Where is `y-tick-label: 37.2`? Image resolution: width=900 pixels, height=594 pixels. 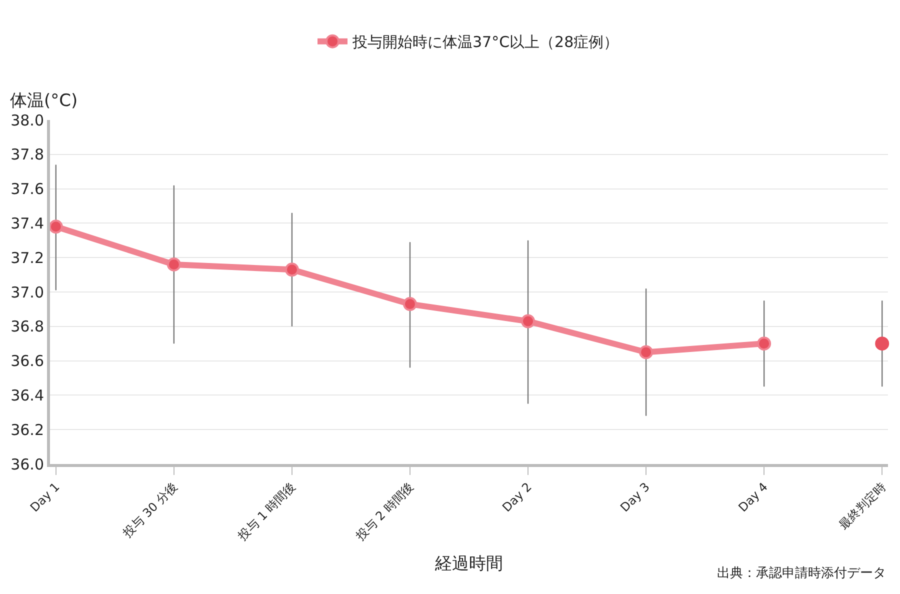
y-tick-label: 37.2 is located at coordinates (27, 257).